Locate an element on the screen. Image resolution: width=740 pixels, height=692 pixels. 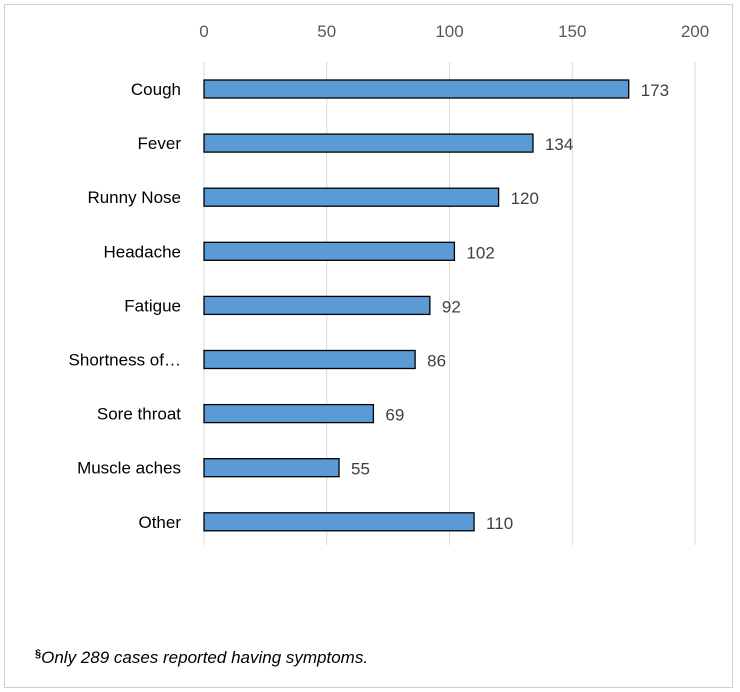
data-label: 55 is located at coordinates (360, 469).